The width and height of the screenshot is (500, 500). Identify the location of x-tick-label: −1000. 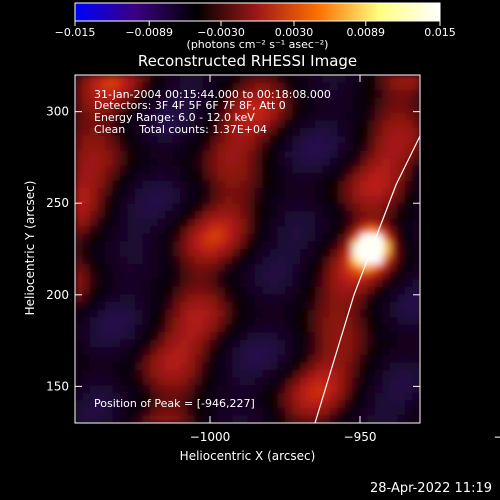
(210, 437).